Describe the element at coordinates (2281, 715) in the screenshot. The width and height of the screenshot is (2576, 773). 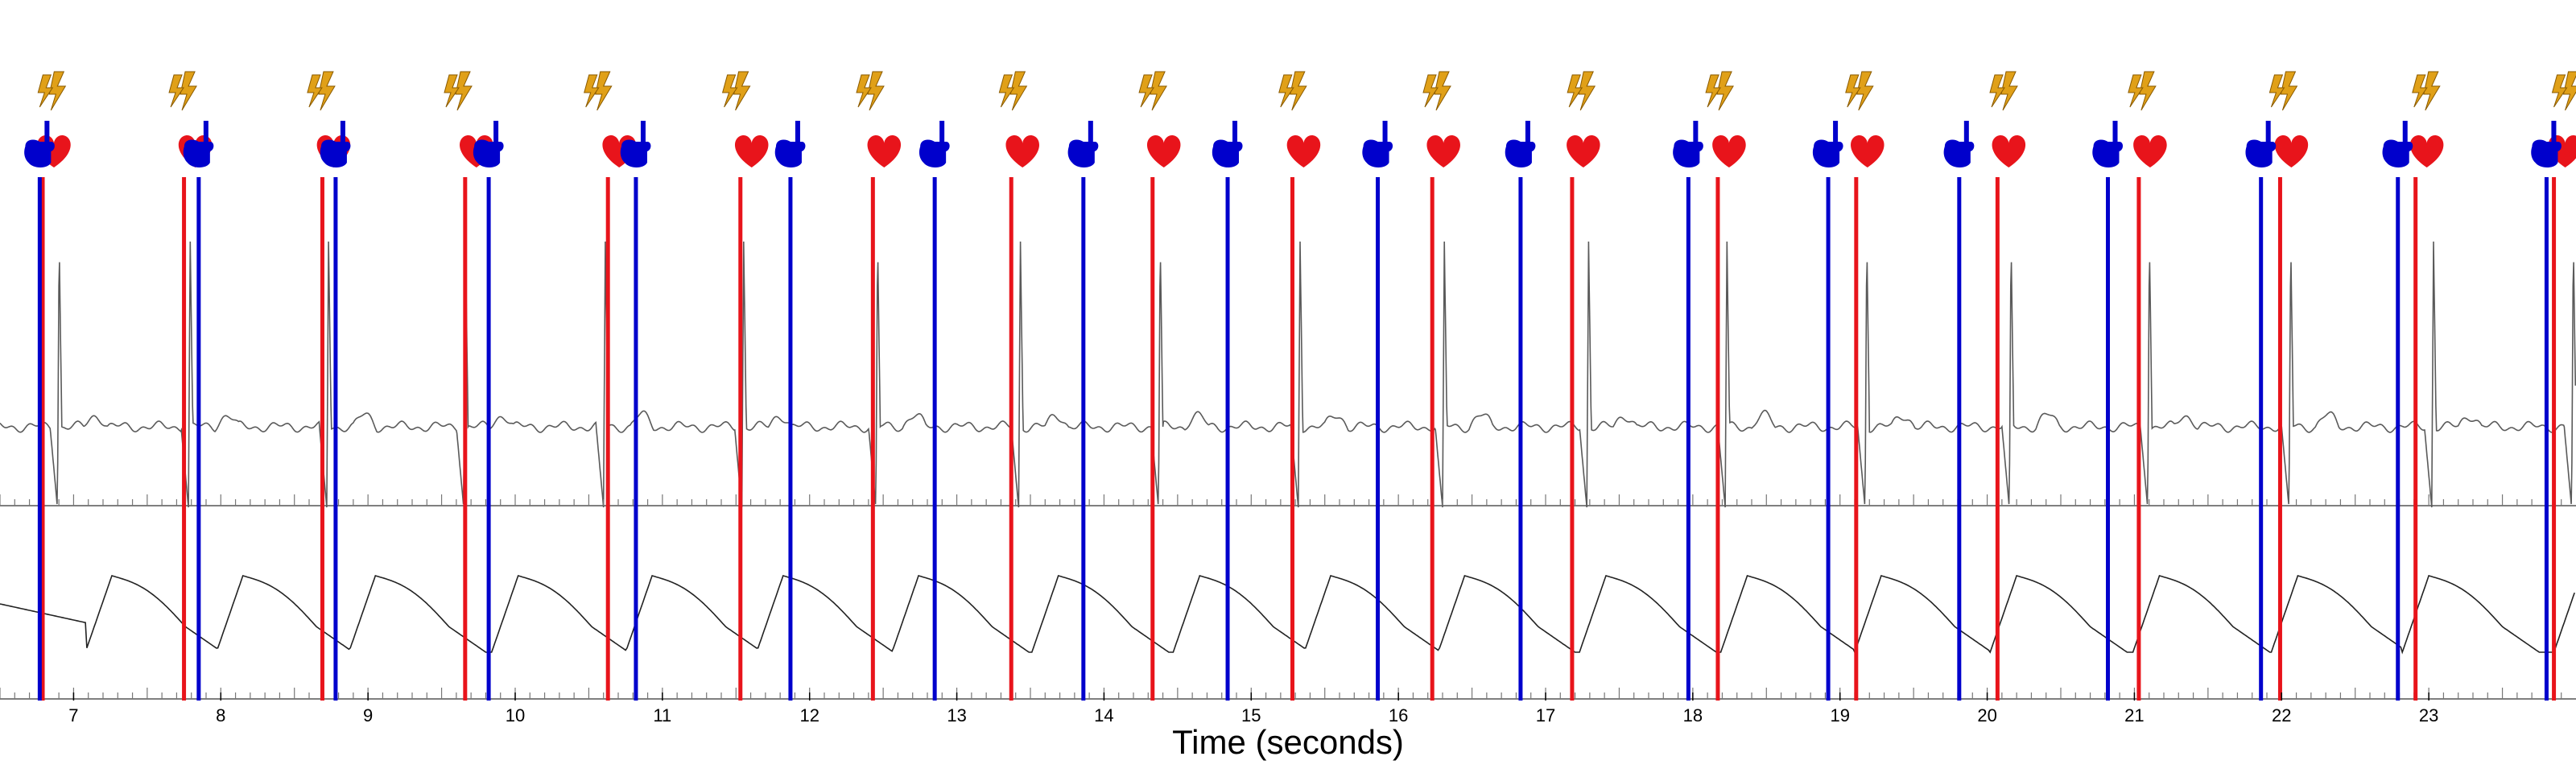
I see `x-tick-label: 22` at that location.